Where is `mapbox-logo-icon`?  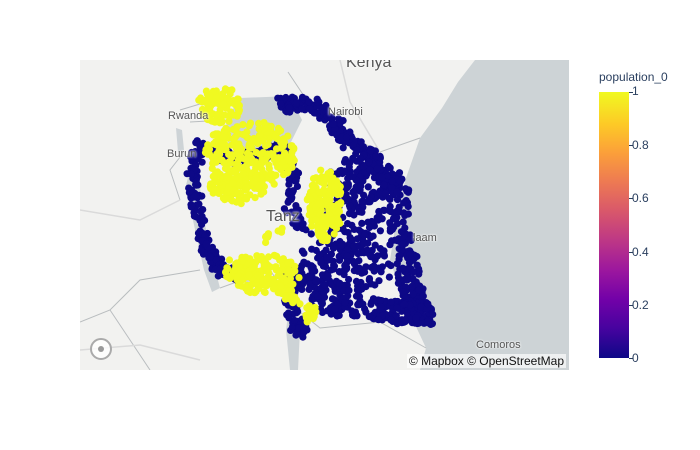 mapbox-logo-icon is located at coordinates (101, 349).